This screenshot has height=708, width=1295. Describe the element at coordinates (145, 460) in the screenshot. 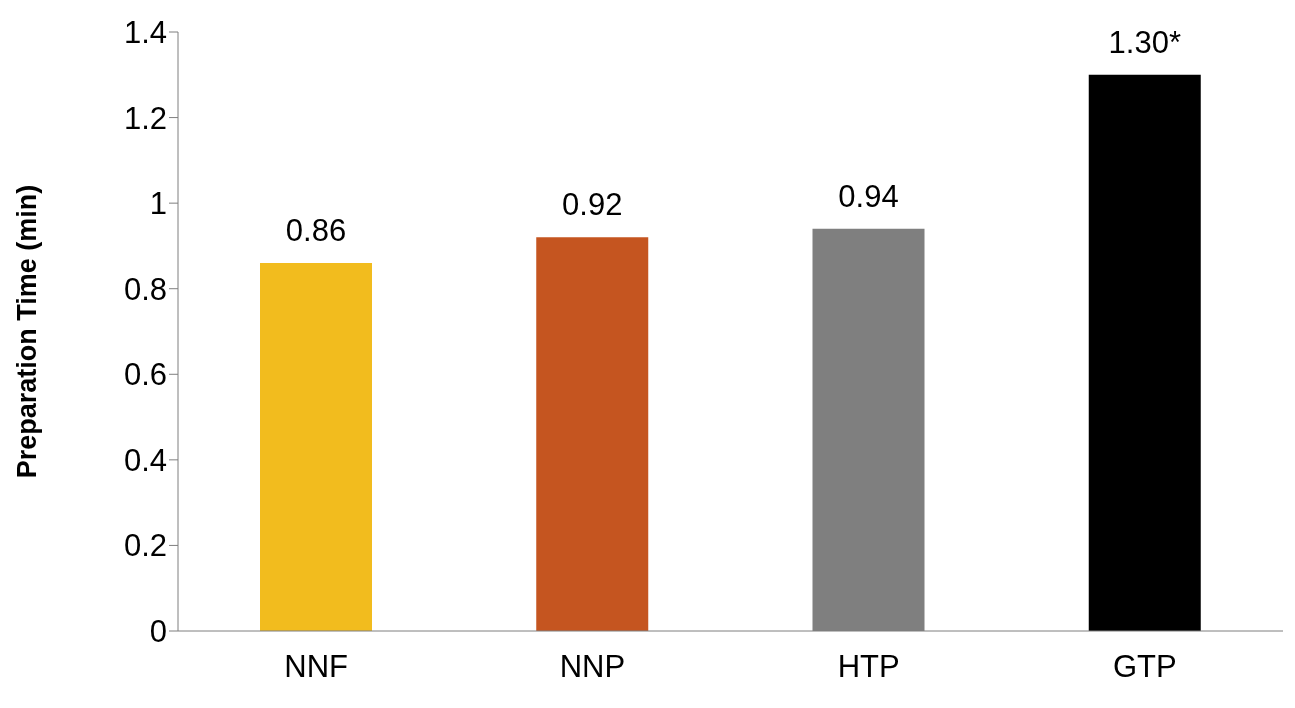

I see `y-tick-label: 0.4` at that location.